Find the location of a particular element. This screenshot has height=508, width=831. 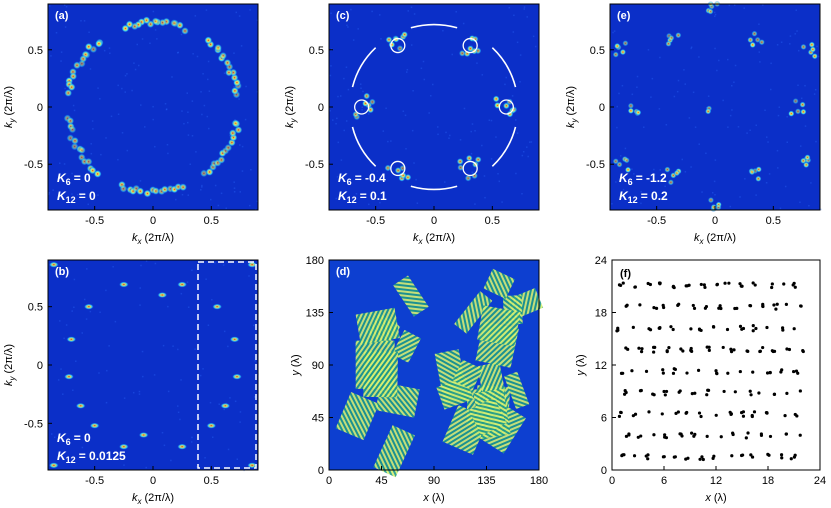

k-x-tick-label: 0.5 is located at coordinates (211, 221).